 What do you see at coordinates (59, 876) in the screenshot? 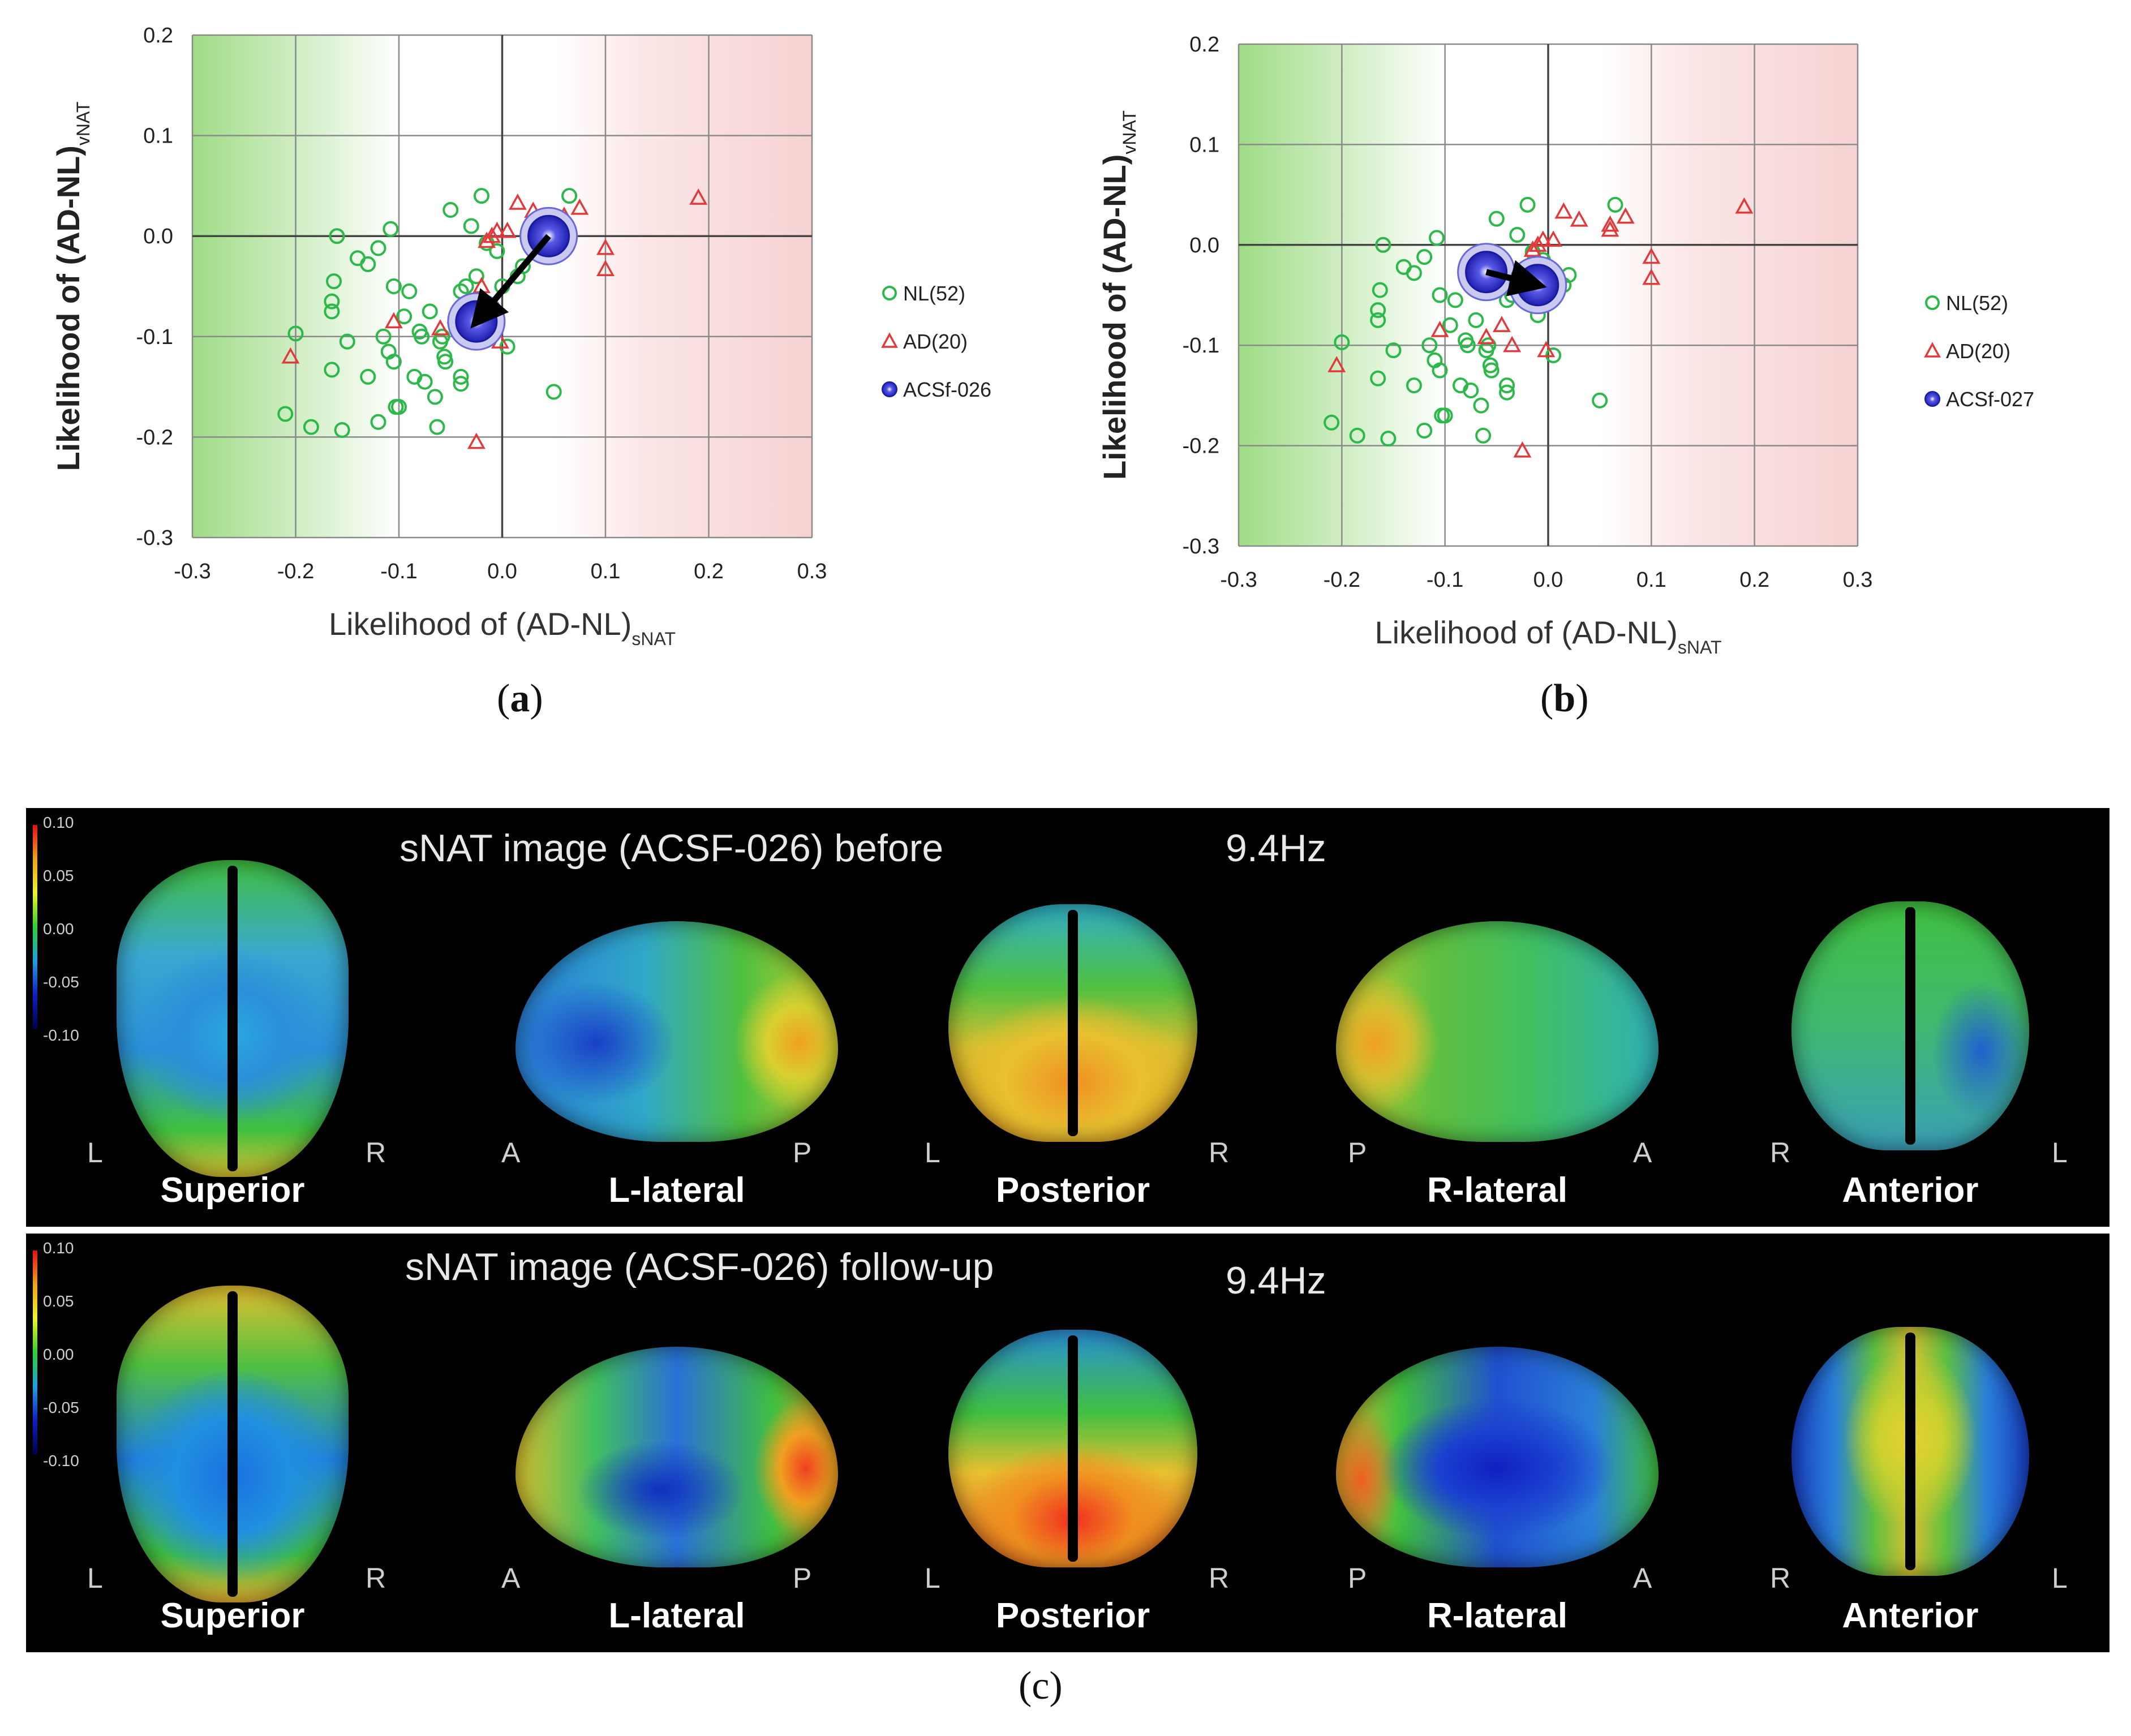
I see `colorbar-tick-label: 0.05` at bounding box center [59, 876].